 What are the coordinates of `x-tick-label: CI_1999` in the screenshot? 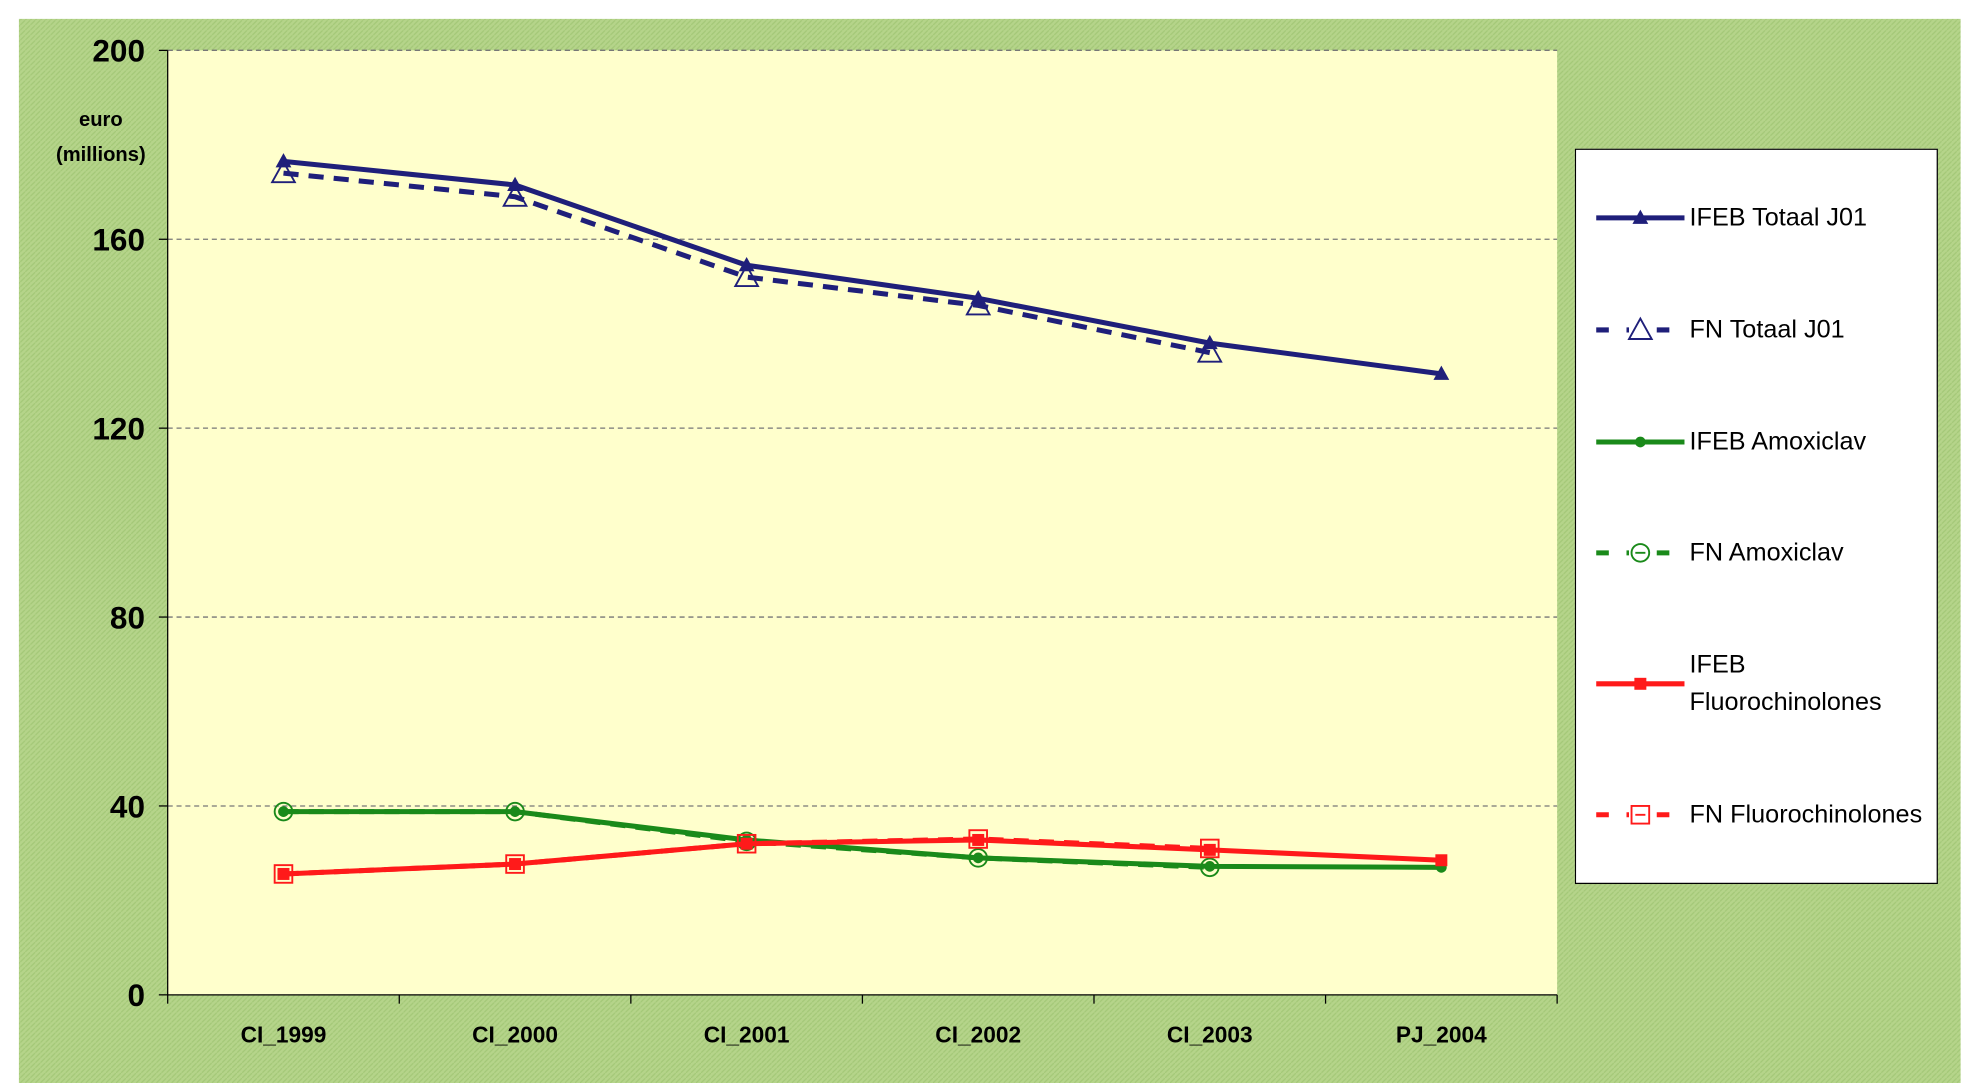 It's located at (284, 1035).